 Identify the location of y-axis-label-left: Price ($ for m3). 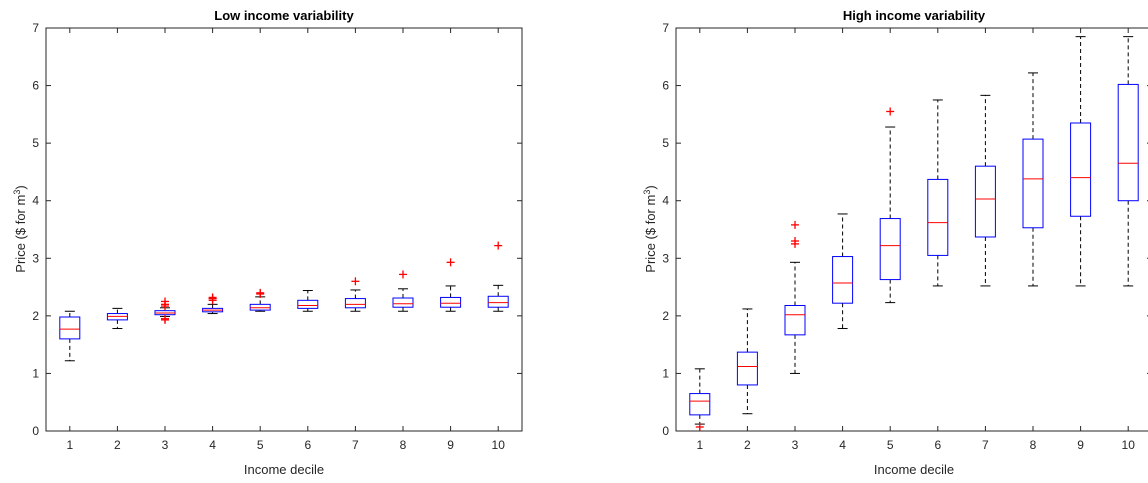
(20, 228).